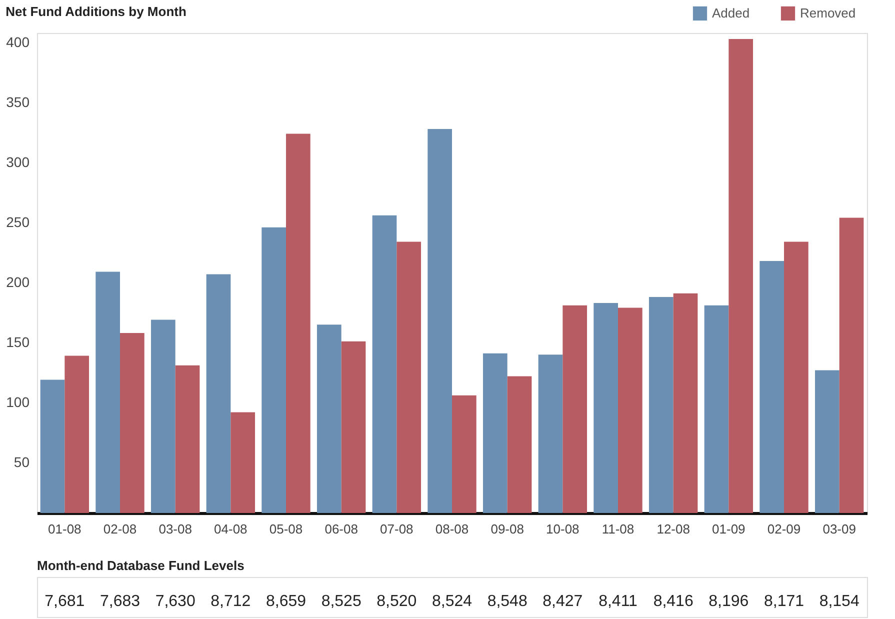 The width and height of the screenshot is (895, 619). I want to click on x-tick-label: 06-08, so click(341, 529).